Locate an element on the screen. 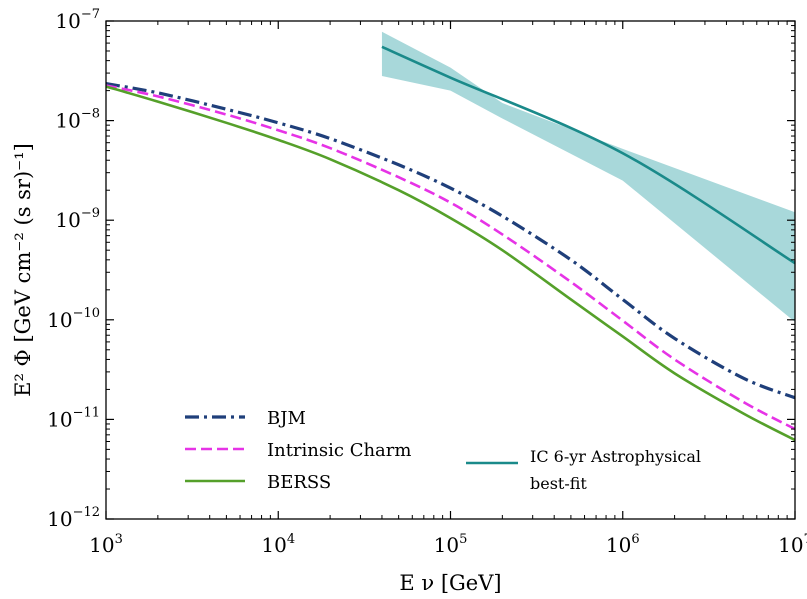 This screenshot has width=807, height=599. legend-label-2: BERSS is located at coordinates (299, 482).